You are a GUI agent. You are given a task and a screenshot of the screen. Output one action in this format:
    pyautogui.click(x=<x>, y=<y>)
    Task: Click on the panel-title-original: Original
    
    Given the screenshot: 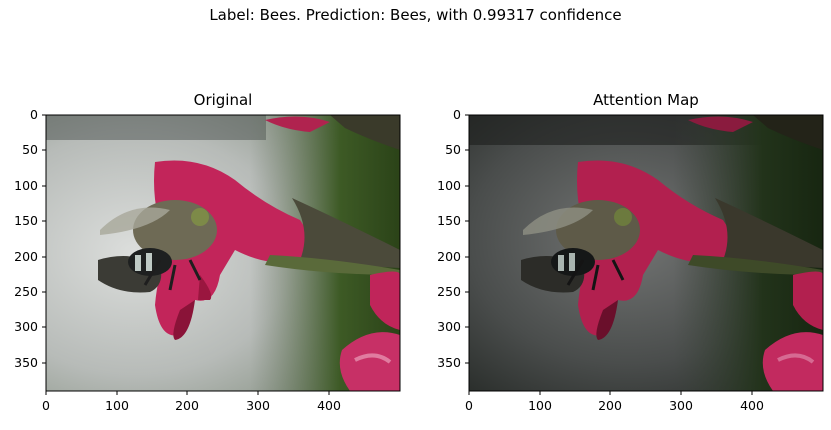 What is the action you would take?
    pyautogui.click(x=223, y=100)
    